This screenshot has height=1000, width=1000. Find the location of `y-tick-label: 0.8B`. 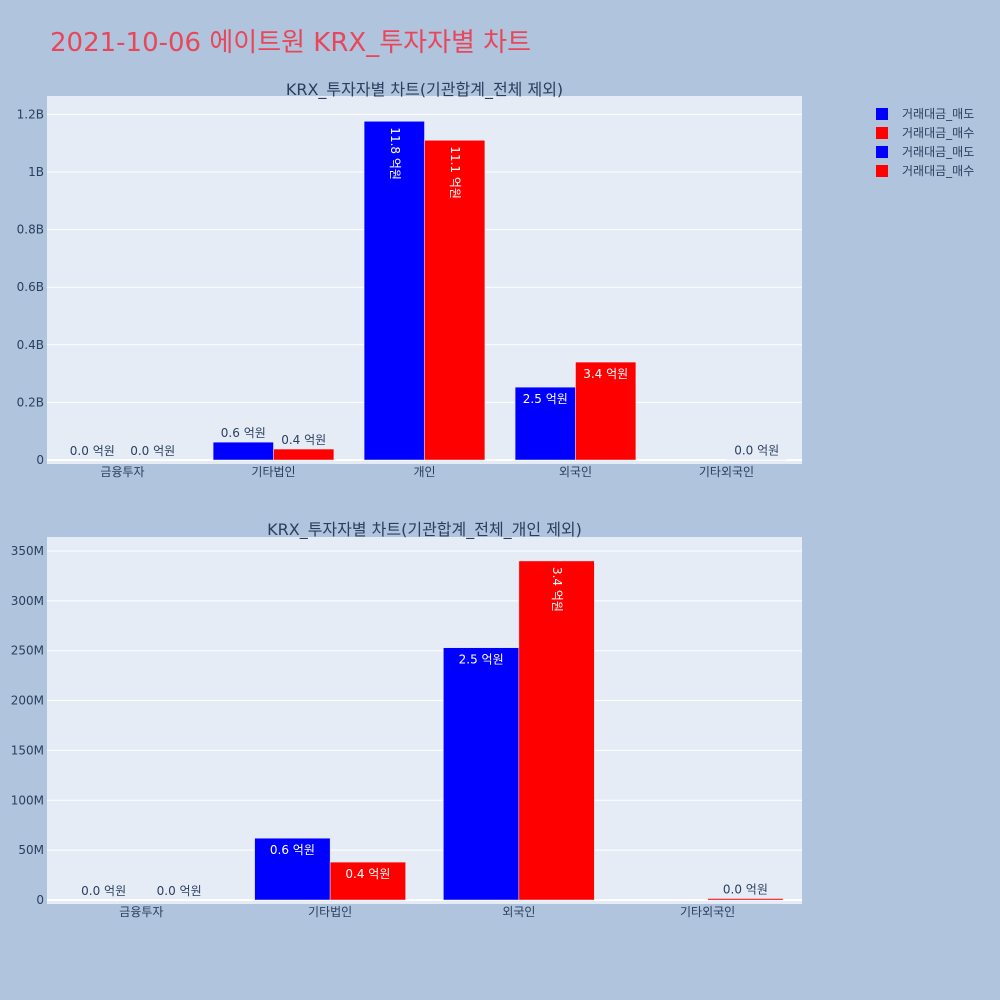

y-tick-label: 0.8B is located at coordinates (30, 230).